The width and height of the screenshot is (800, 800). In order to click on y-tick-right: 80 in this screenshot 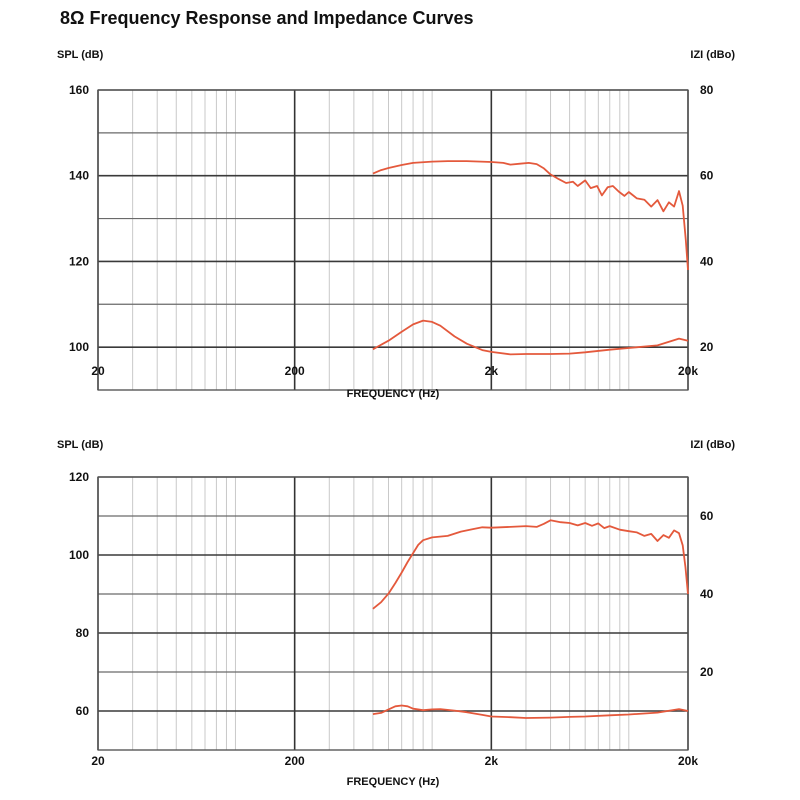, I will do `click(707, 90)`.